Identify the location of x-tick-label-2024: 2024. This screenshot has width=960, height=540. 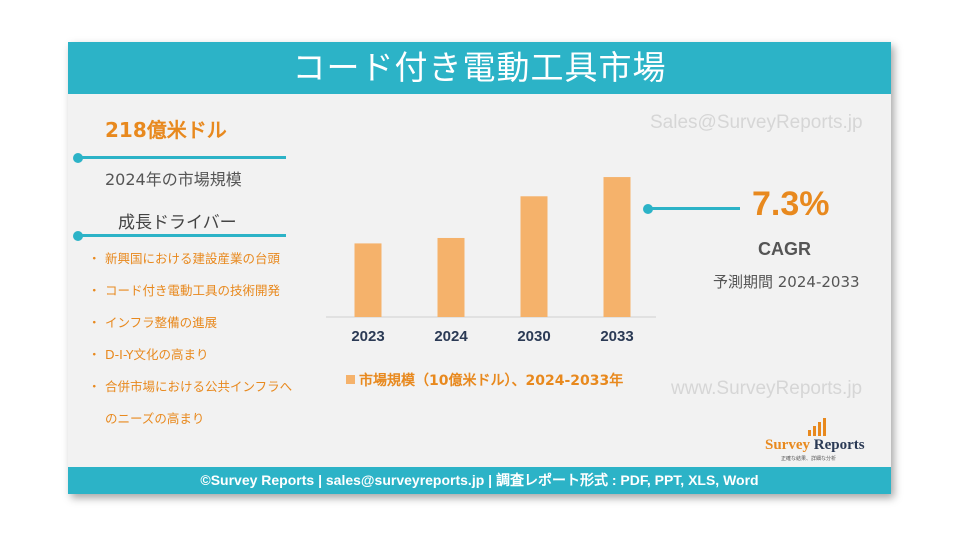
(451, 336).